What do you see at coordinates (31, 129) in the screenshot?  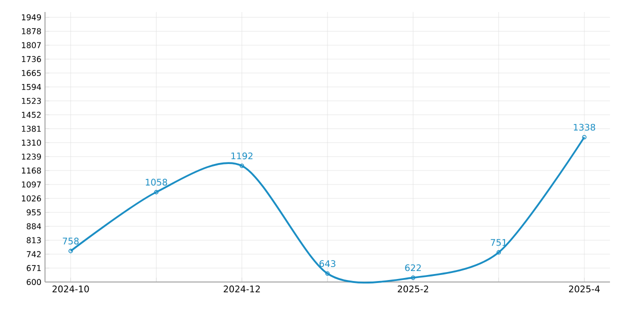 I see `y-tick-label: 1381` at bounding box center [31, 129].